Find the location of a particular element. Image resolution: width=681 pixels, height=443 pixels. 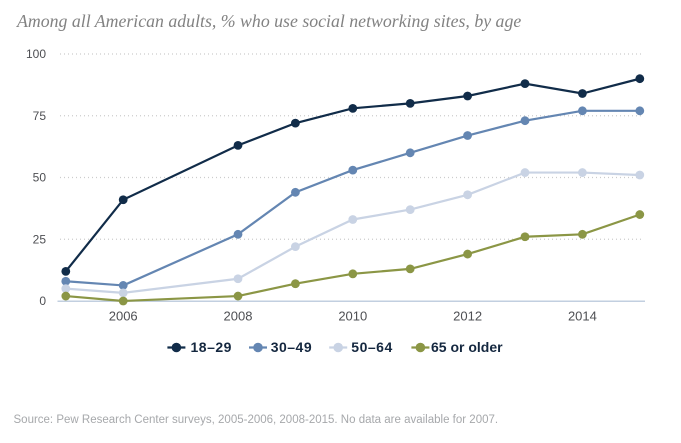

svg-text: 0 is located at coordinates (42, 301).